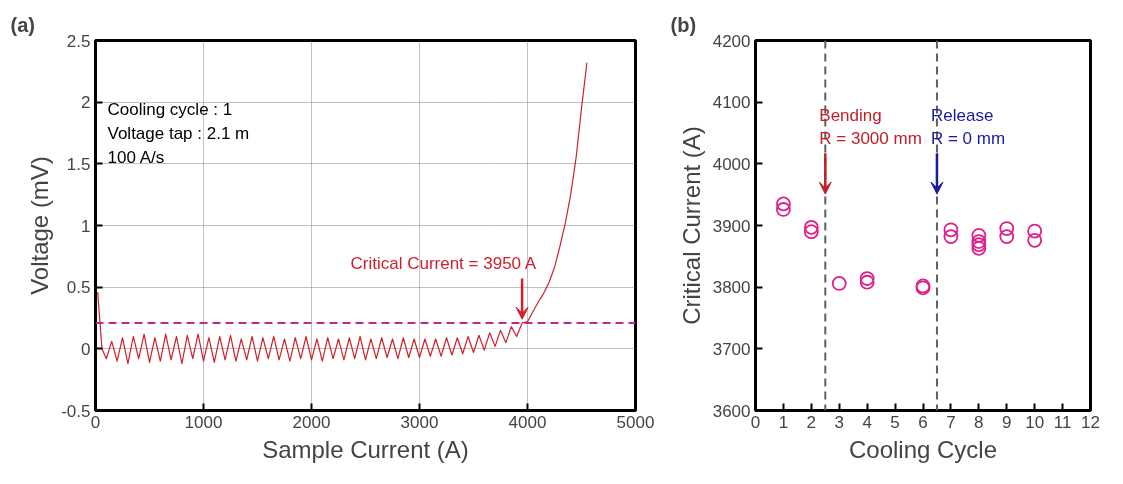 This screenshot has width=1123, height=484. I want to click on x-axis-title: Sample Current (A), so click(365, 449).